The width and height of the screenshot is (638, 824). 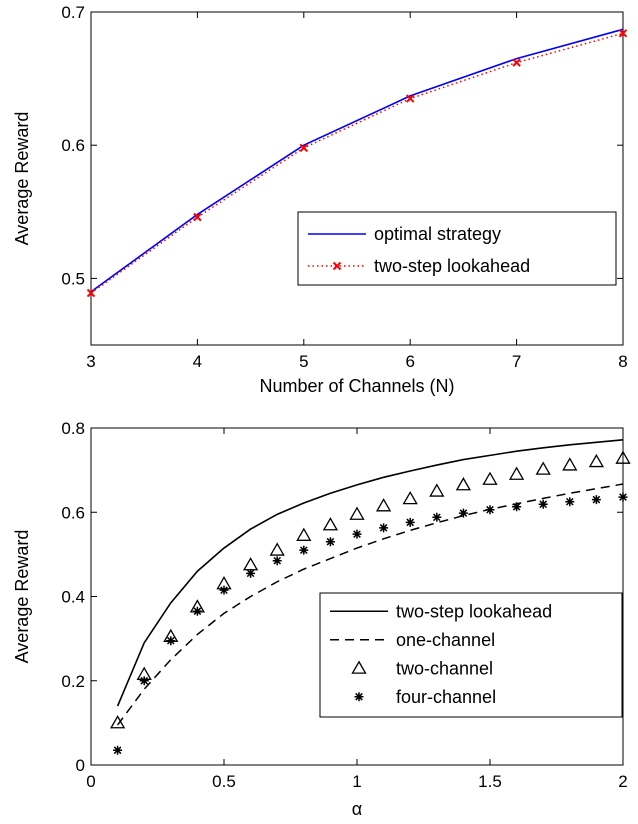 I want to click on x-tick-label: 5, so click(x=303, y=361).